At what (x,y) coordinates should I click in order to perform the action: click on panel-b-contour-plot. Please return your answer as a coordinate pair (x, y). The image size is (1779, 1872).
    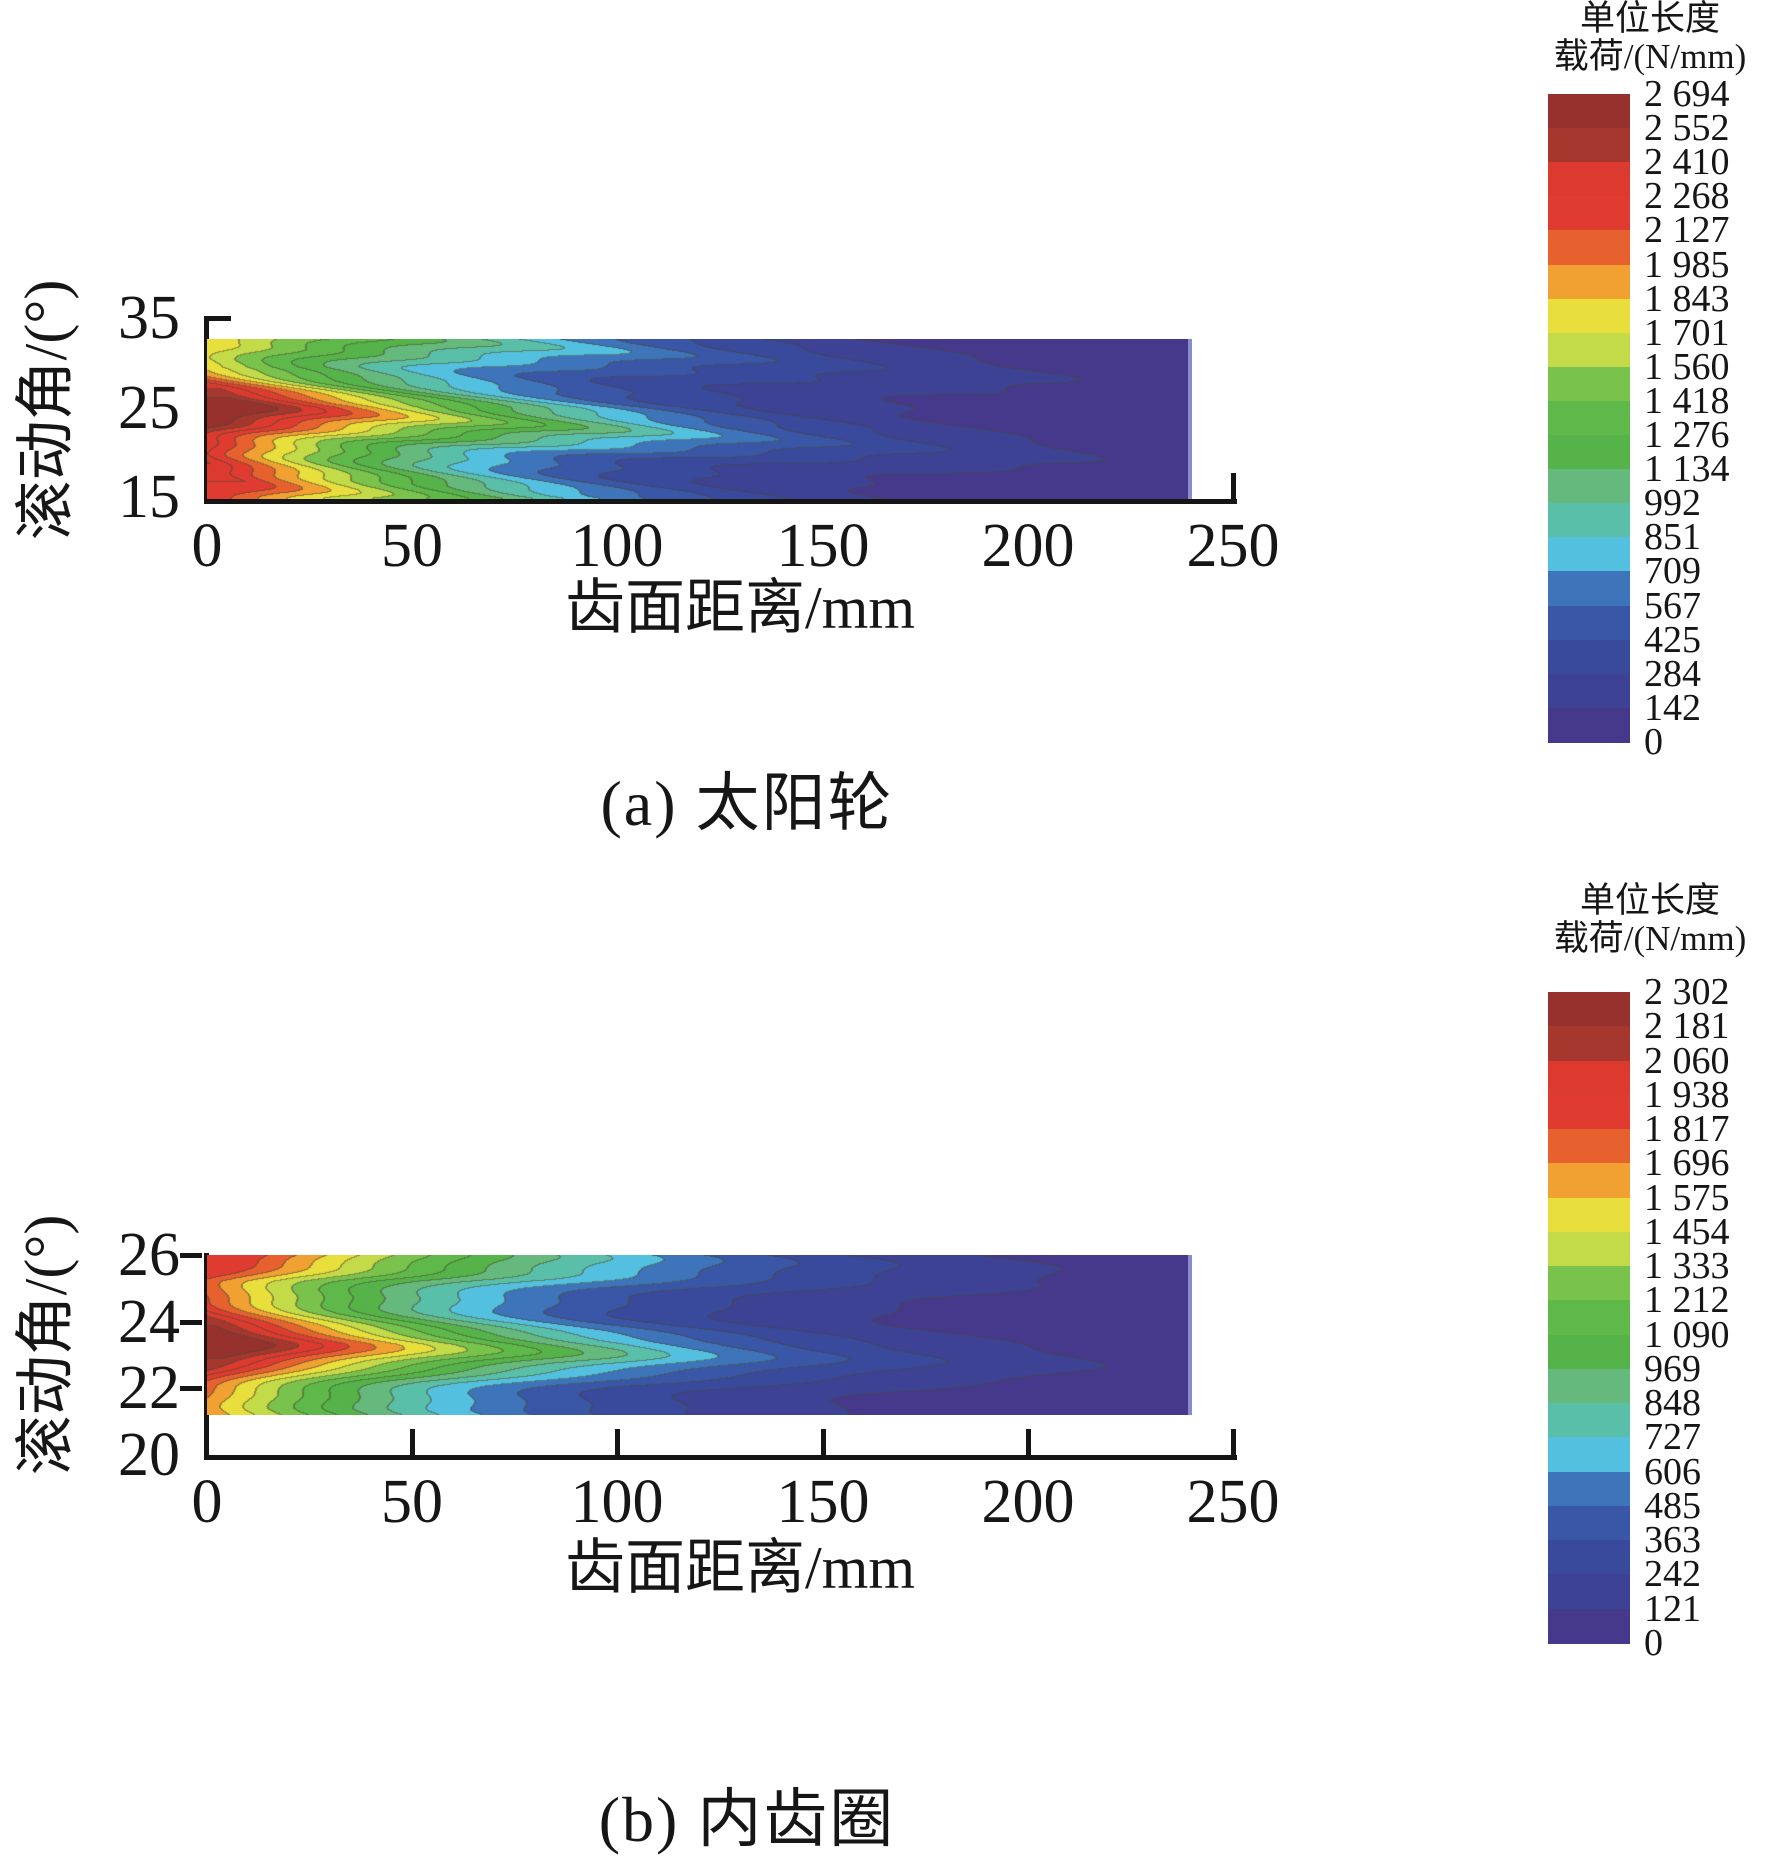
    Looking at the image, I should click on (699, 1335).